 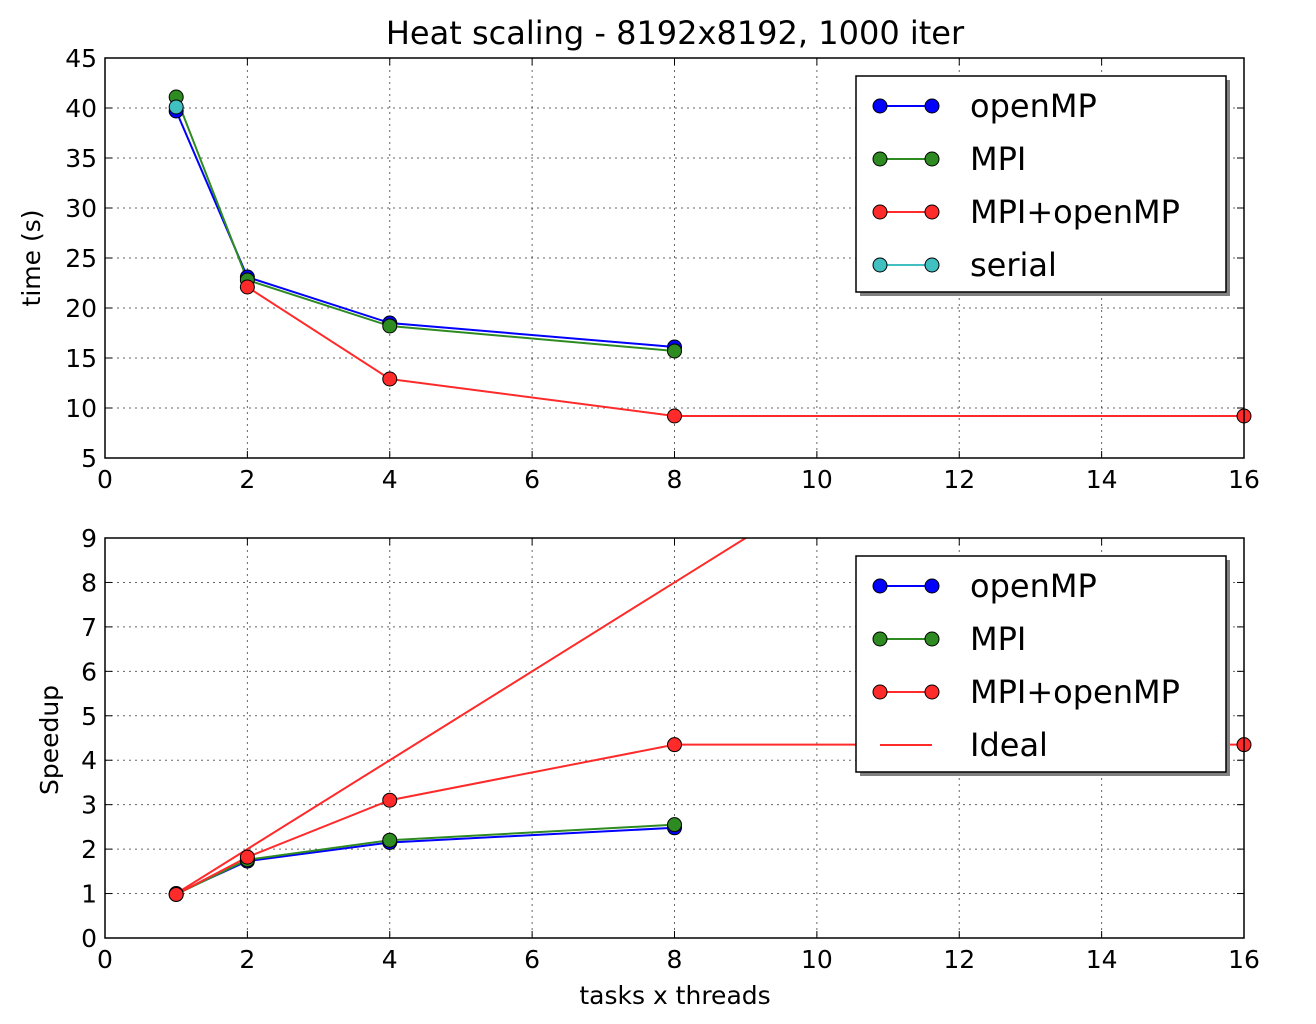 I want to click on legend: openMP MPI MPI+openMP Ideal, so click(x=1042, y=665).